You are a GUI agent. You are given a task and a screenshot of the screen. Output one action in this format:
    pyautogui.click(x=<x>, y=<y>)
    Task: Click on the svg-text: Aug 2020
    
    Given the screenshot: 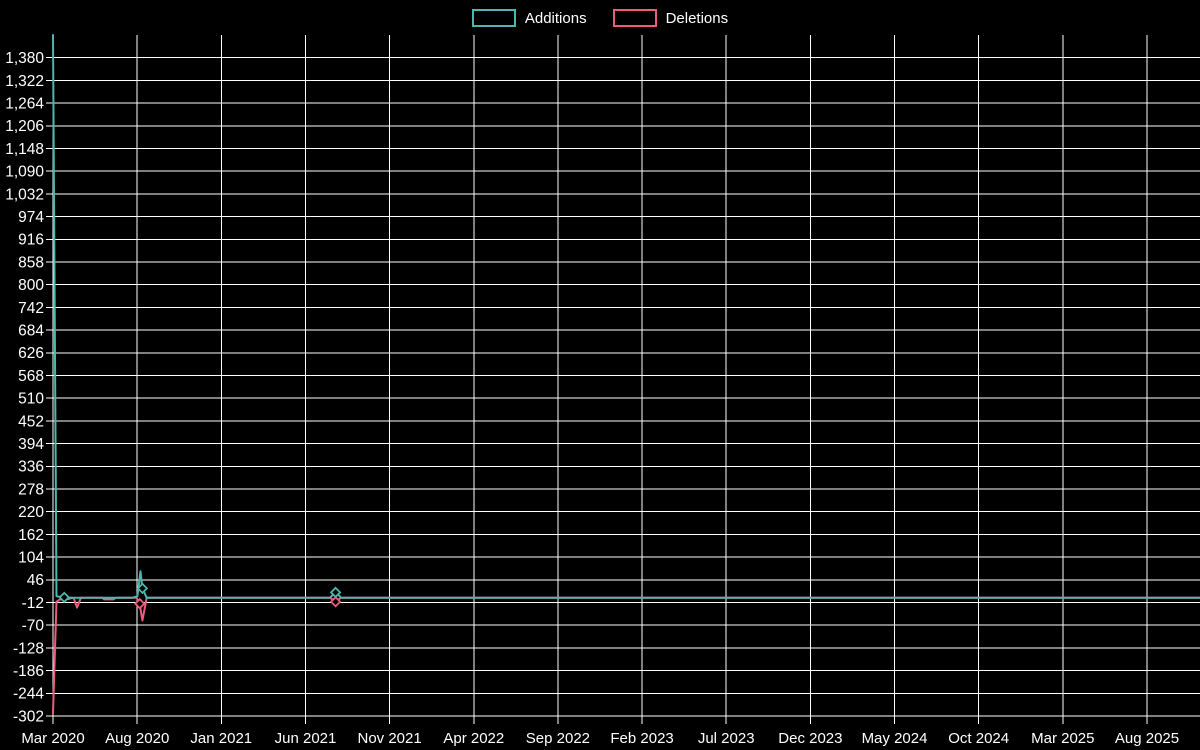 What is the action you would take?
    pyautogui.click(x=137, y=738)
    